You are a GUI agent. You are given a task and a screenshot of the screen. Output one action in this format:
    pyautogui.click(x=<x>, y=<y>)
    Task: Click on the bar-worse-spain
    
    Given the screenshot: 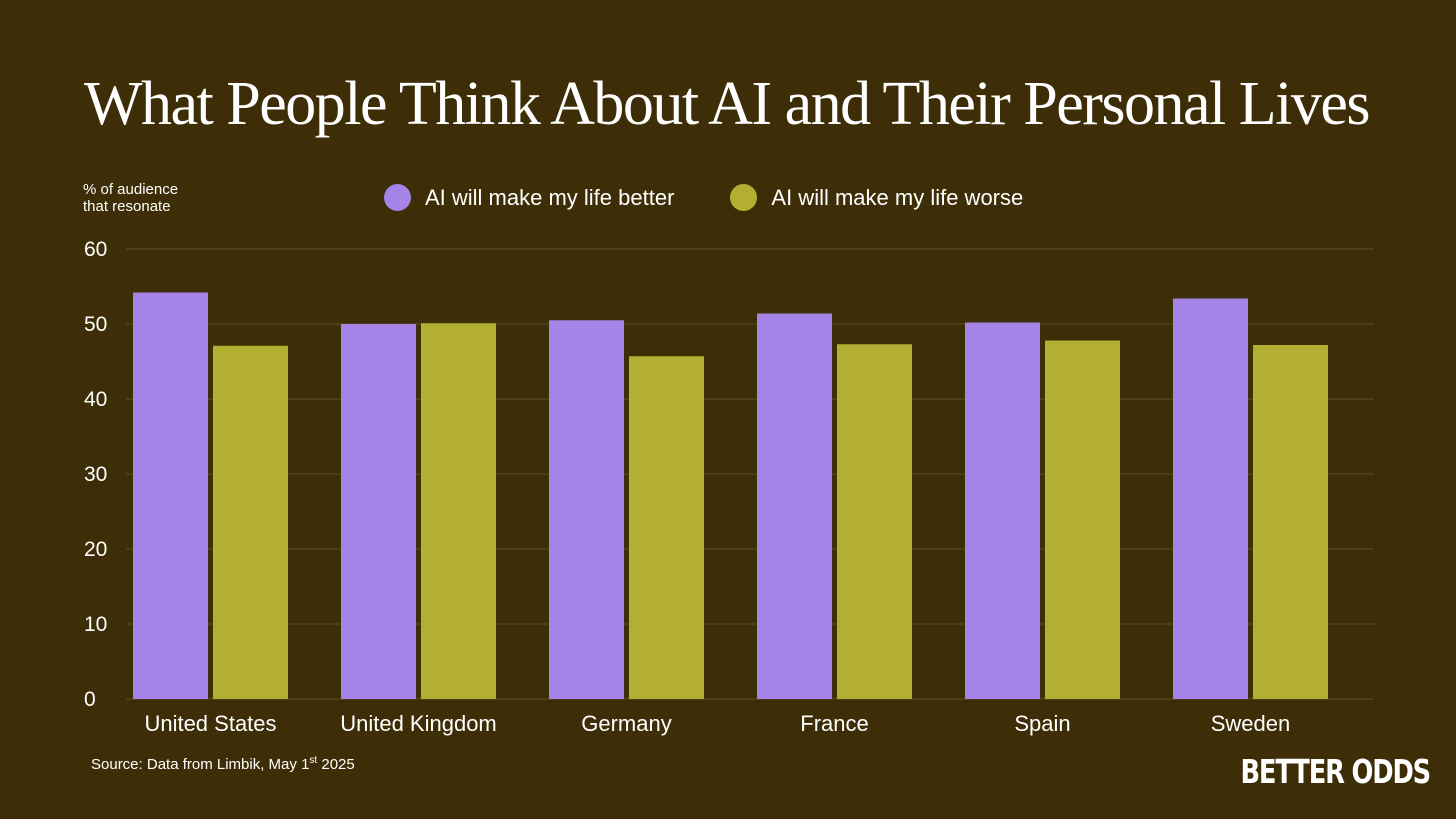 What is the action you would take?
    pyautogui.click(x=1082, y=519)
    